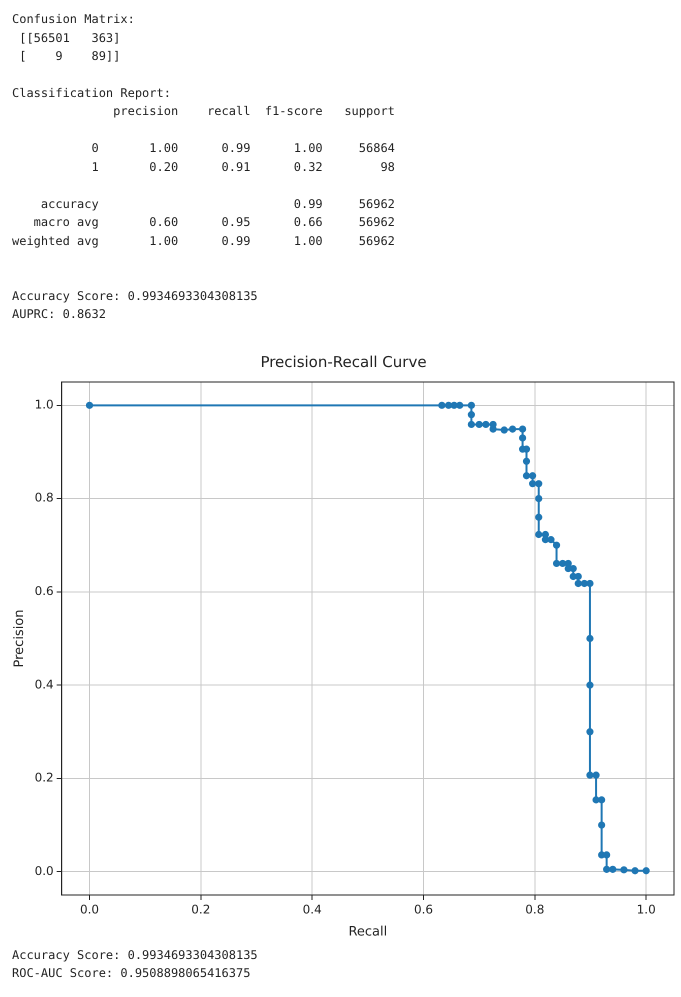 Image resolution: width=681 pixels, height=997 pixels. Describe the element at coordinates (646, 909) in the screenshot. I see `x-tick-label: 1.0` at that location.